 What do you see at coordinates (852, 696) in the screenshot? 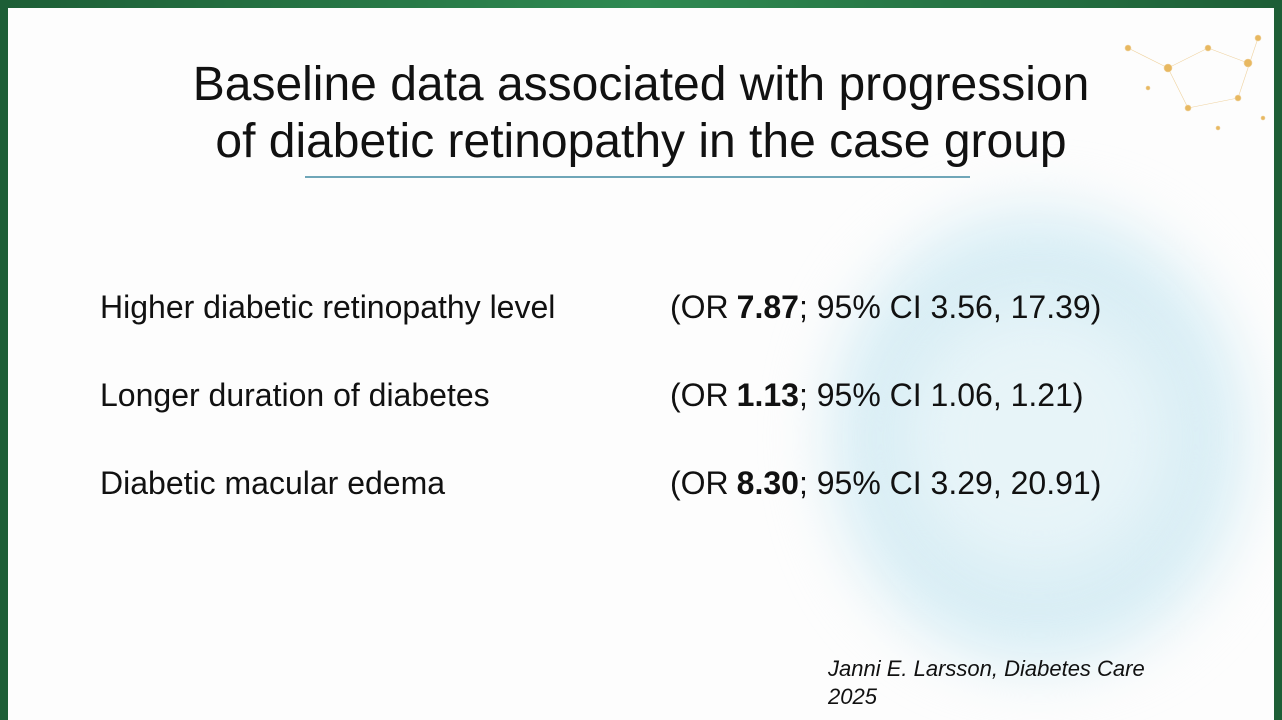
I see `citation-year: 2025` at bounding box center [852, 696].